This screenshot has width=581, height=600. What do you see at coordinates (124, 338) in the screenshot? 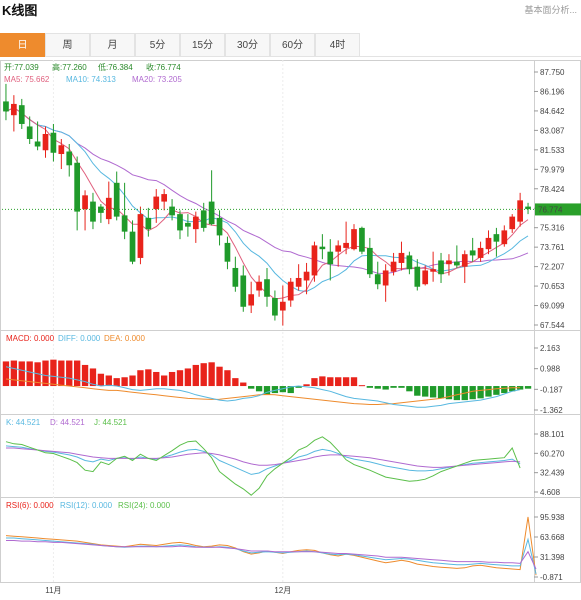
I see `legend-entry: DEA: 0.000` at bounding box center [124, 338].